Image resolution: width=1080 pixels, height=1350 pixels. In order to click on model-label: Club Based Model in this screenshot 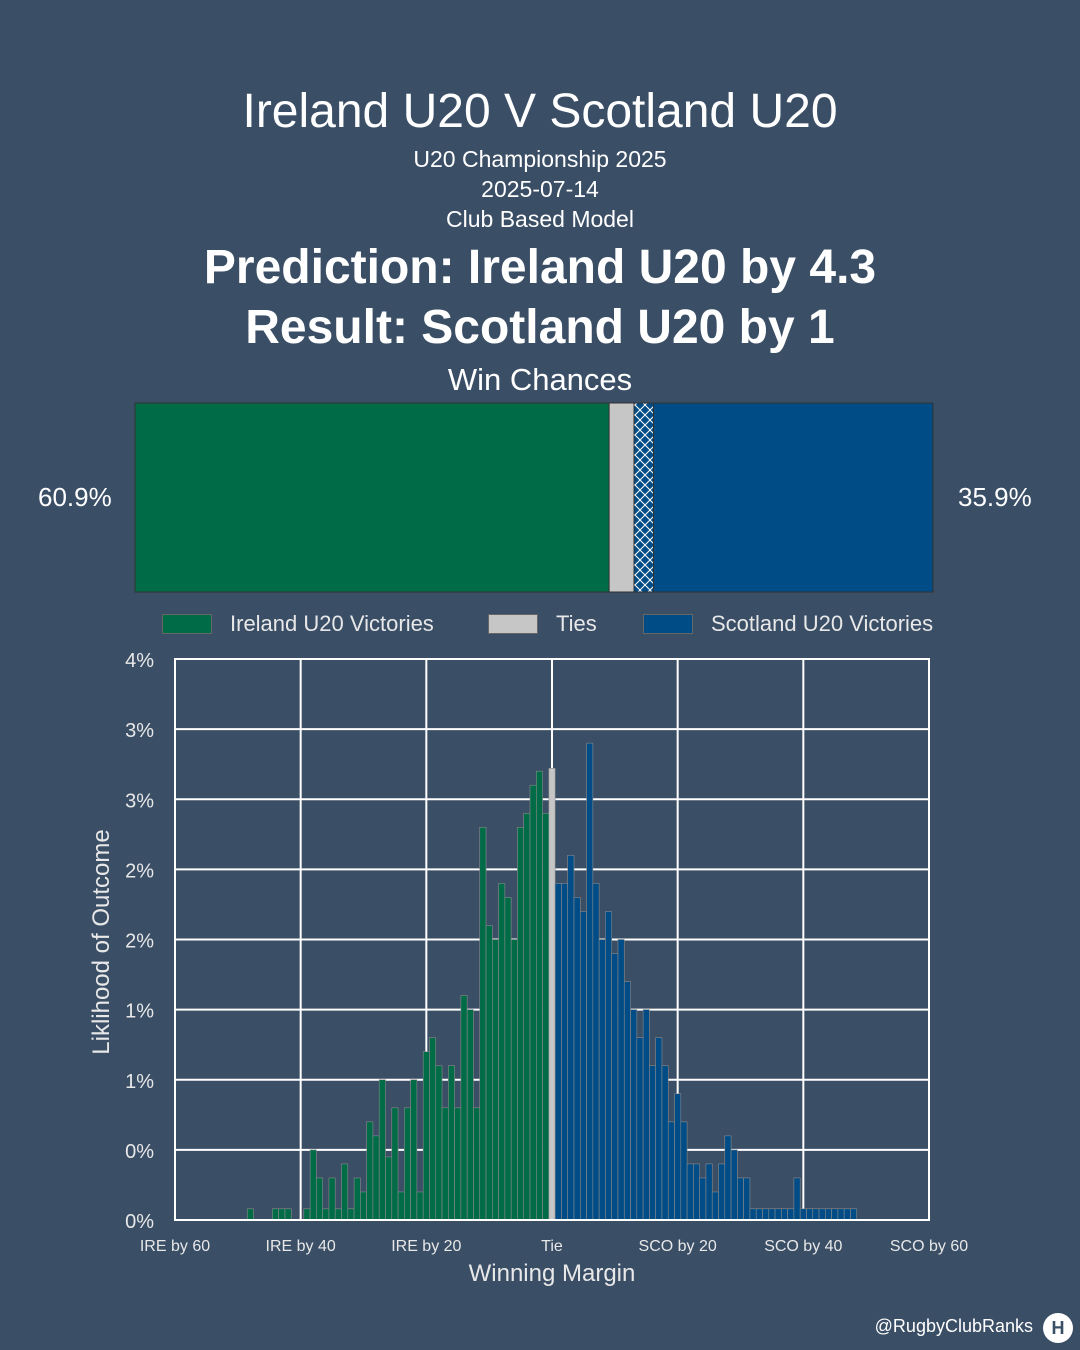, I will do `click(540, 219)`.